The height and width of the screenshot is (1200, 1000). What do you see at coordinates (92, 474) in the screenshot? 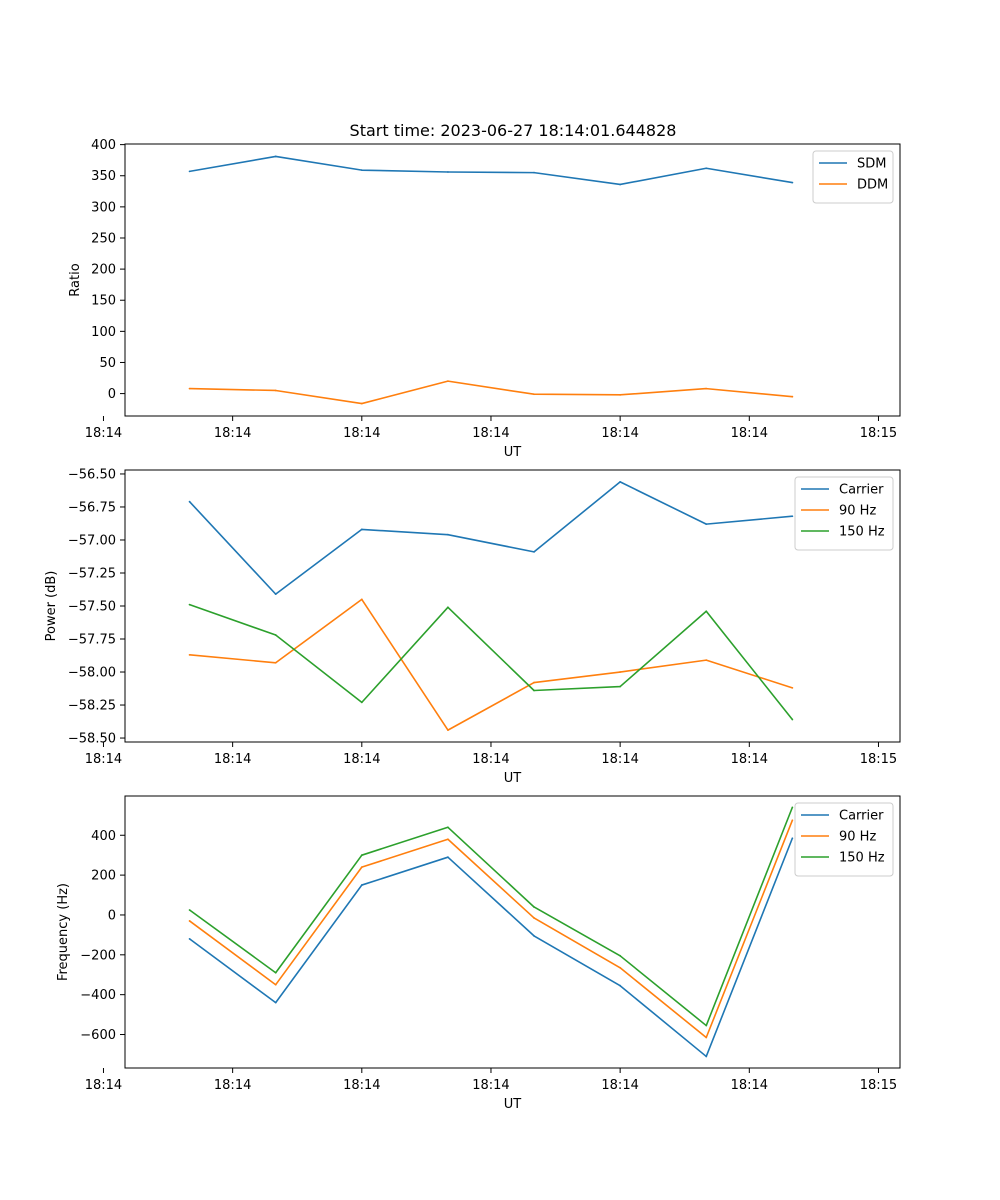
I see `power-y-tick-label: −56.50` at bounding box center [92, 474].